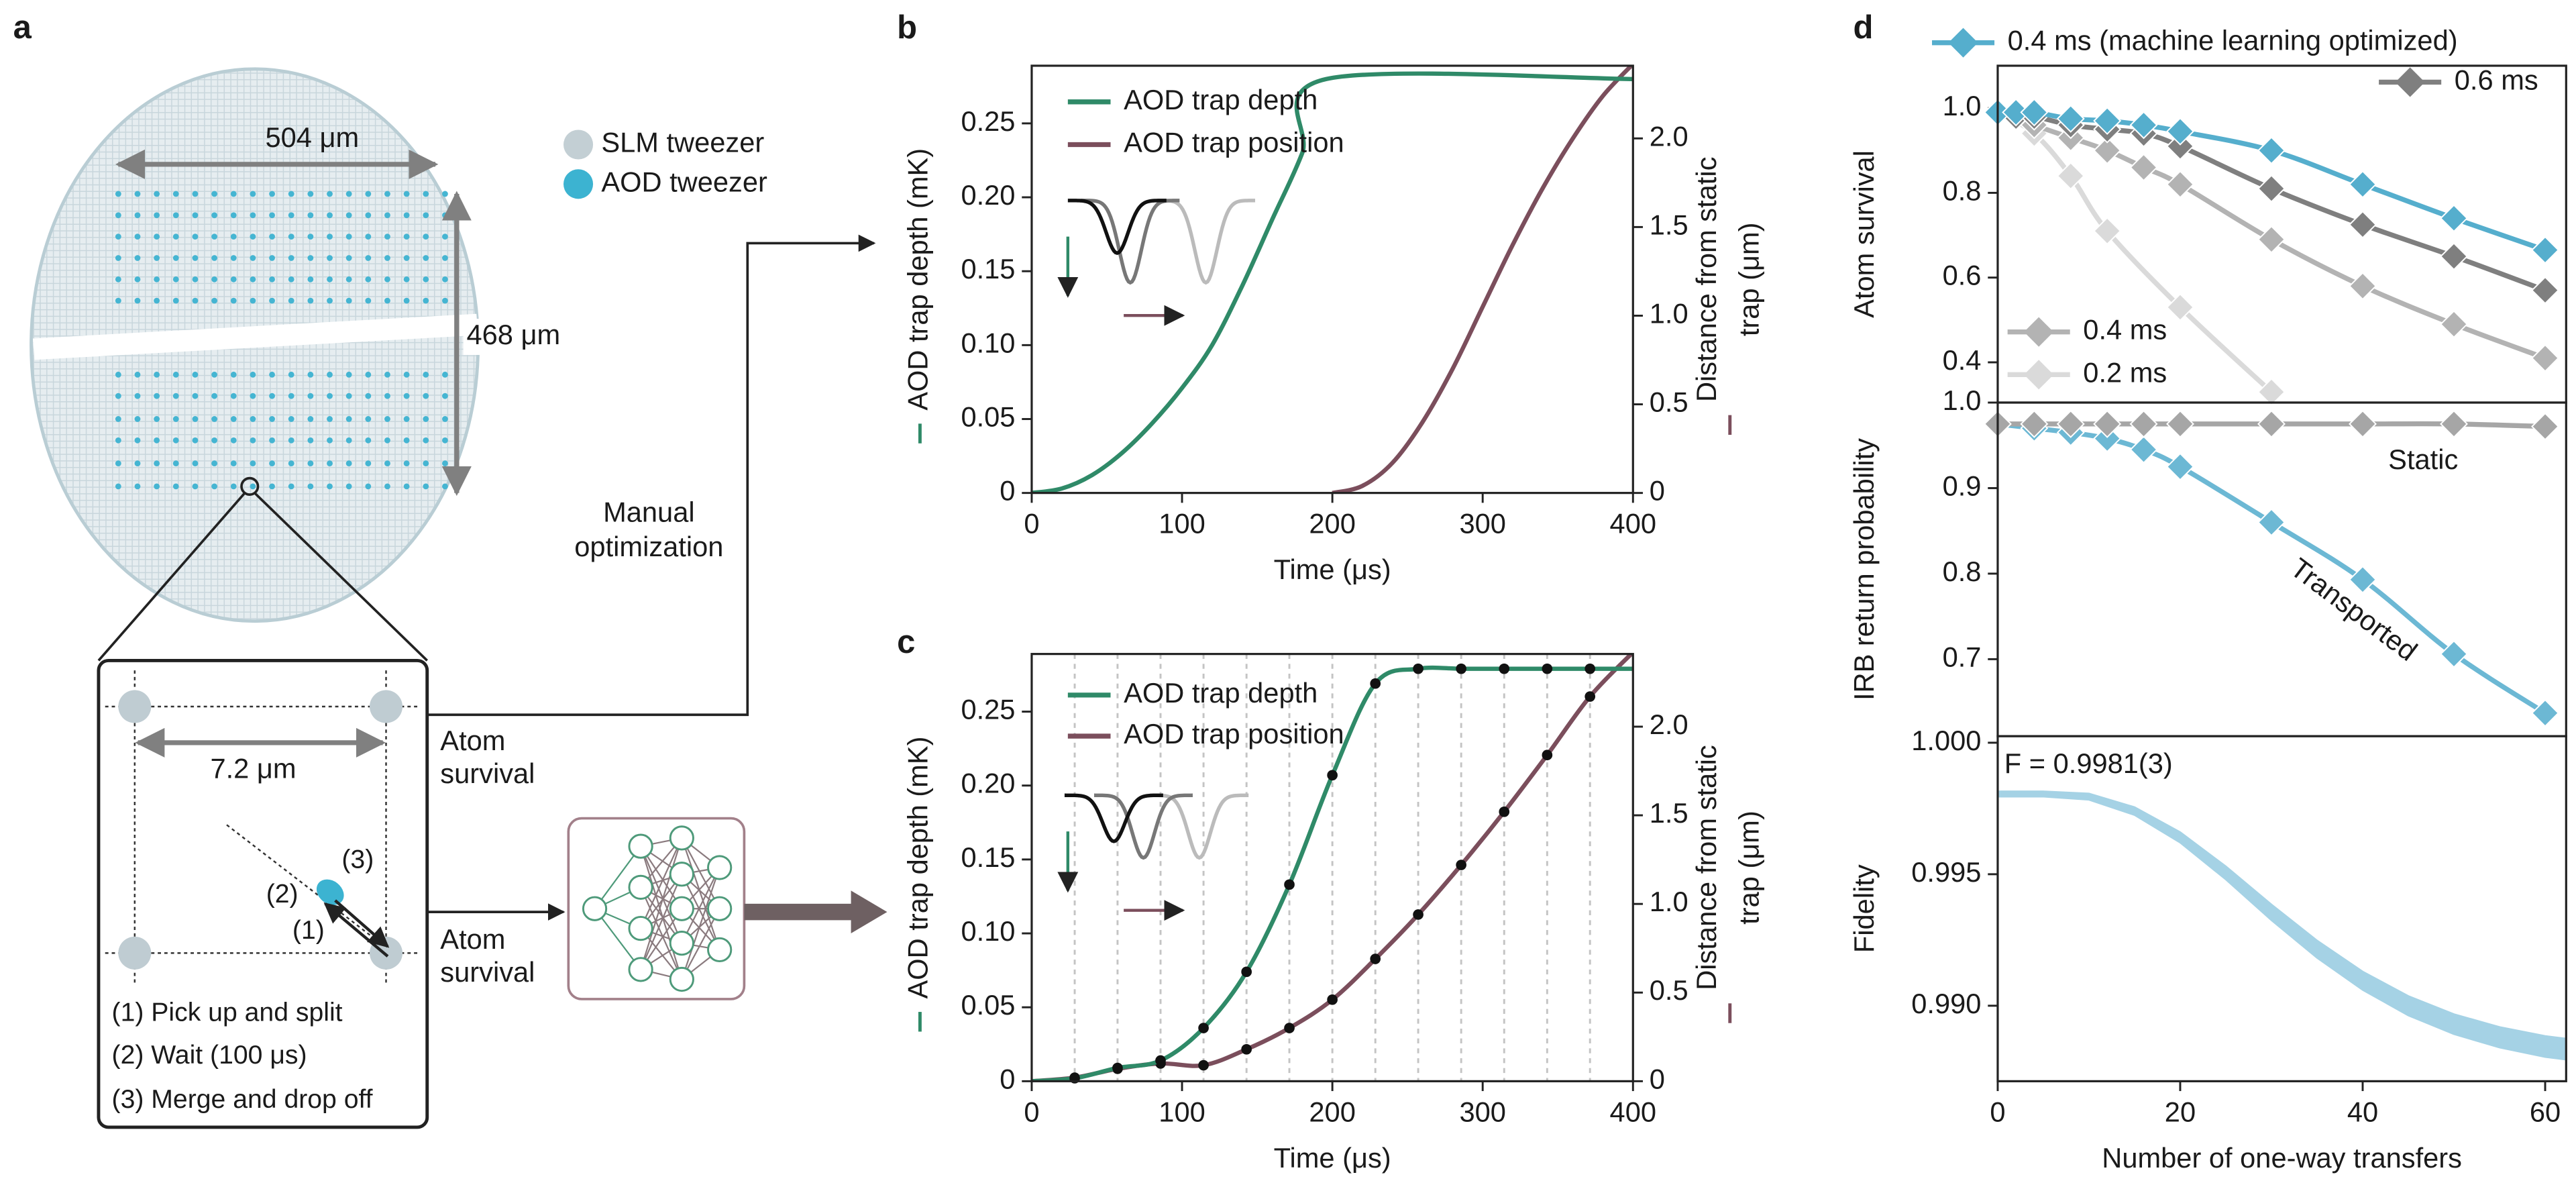  I want to click on y-tick-label: 0.25, so click(988, 709).